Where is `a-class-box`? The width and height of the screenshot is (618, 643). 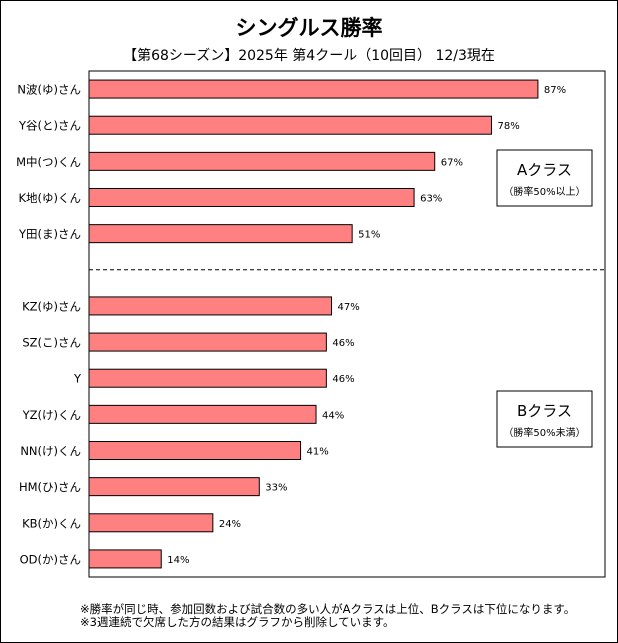 a-class-box is located at coordinates (544, 178).